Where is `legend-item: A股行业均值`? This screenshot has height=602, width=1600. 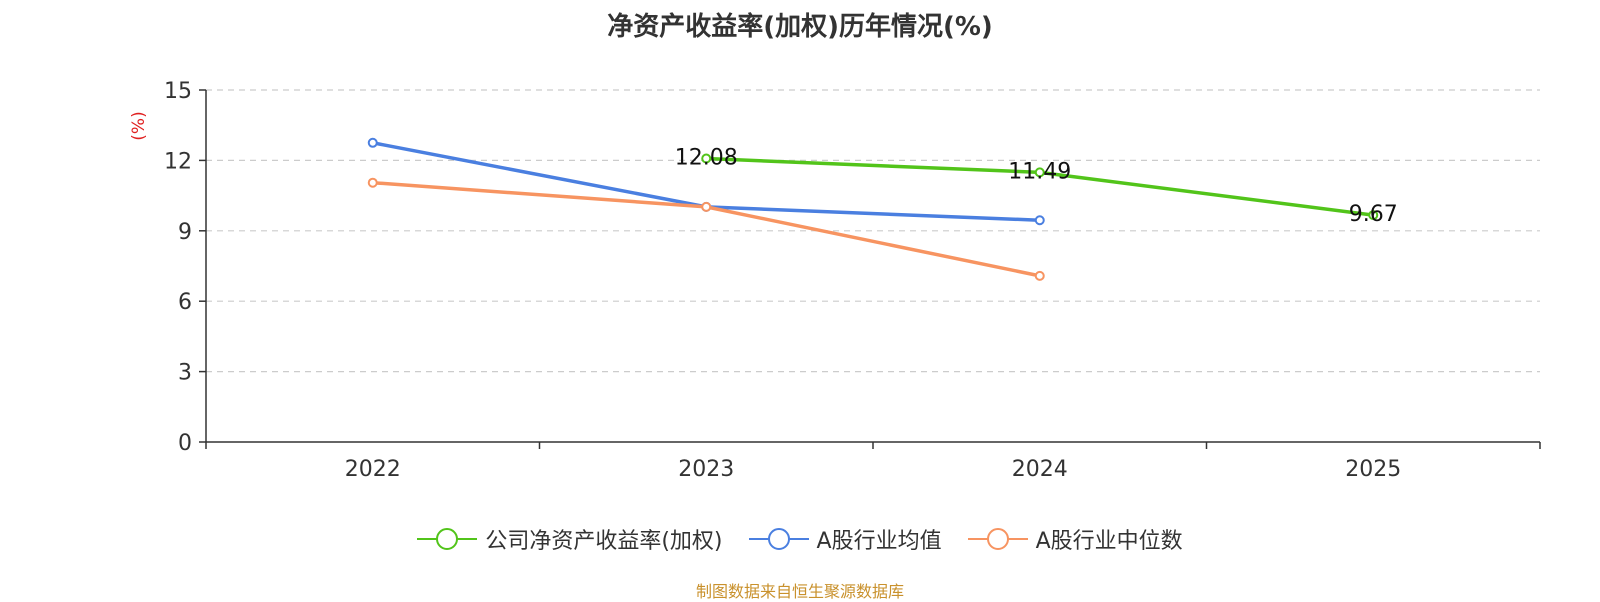 legend-item: A股行业均值 is located at coordinates (845, 539).